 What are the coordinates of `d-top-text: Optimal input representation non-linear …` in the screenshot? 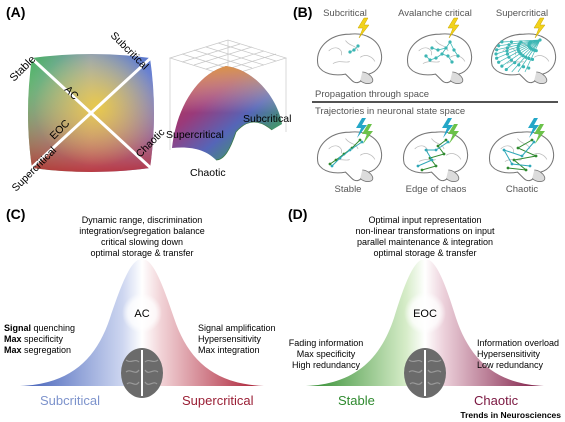 It's located at (425, 236).